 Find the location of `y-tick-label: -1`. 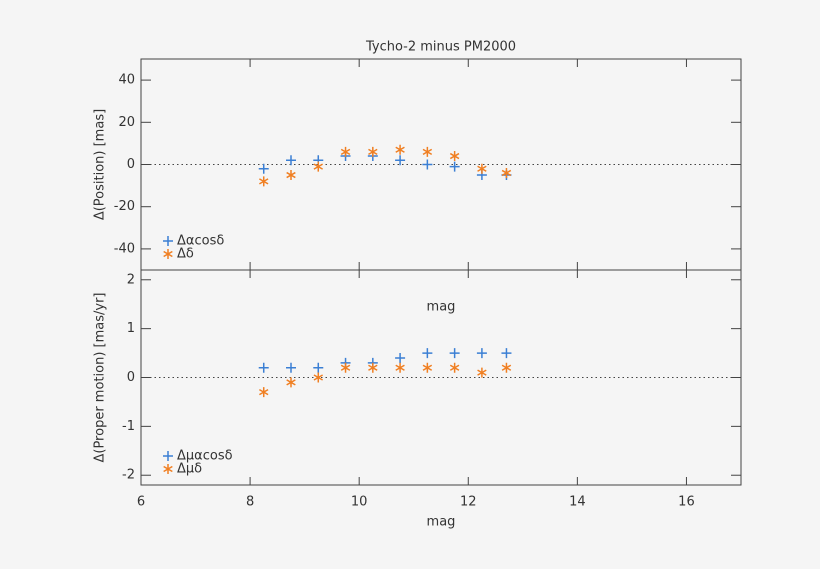

y-tick-label: -1 is located at coordinates (128, 426).